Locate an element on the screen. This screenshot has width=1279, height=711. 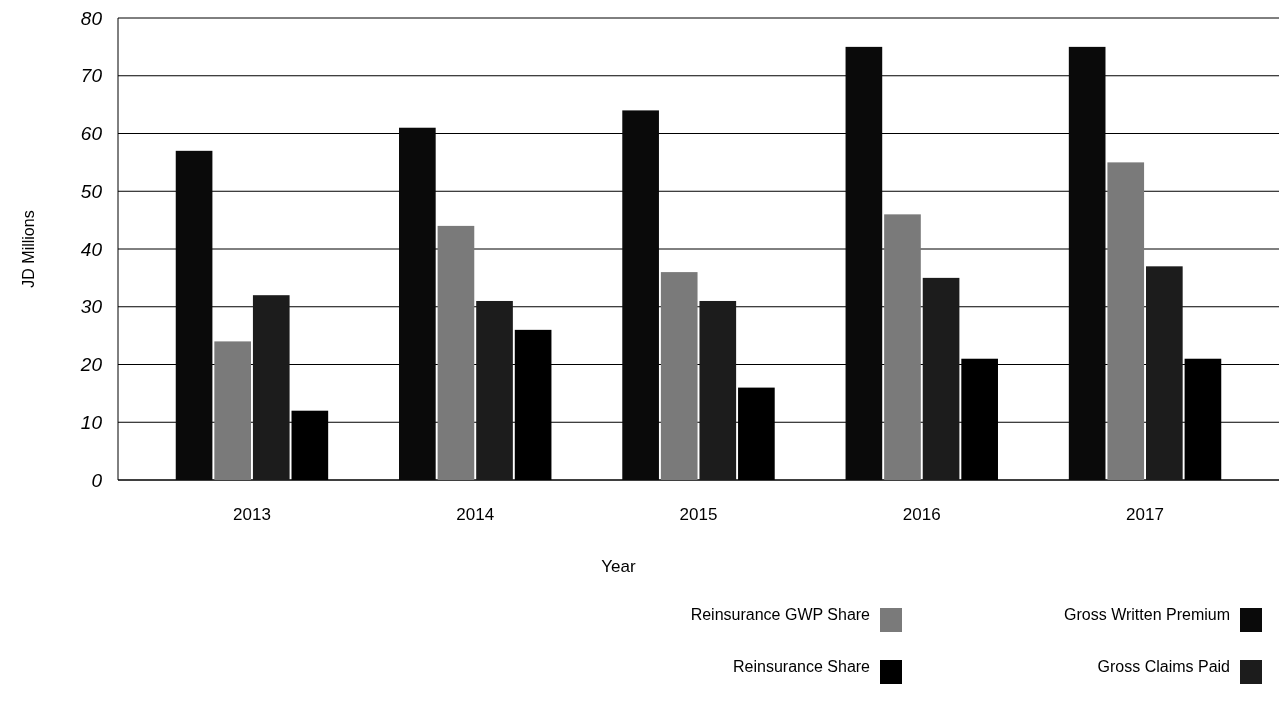
y-tick-label: 60 is located at coordinates (91, 134).